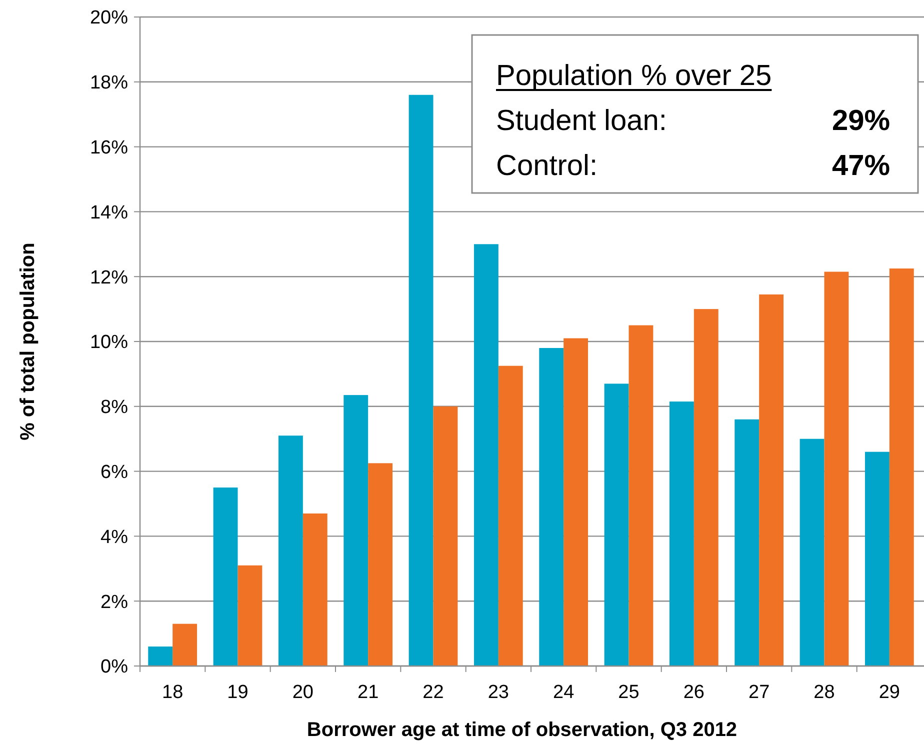 This screenshot has width=924, height=751. What do you see at coordinates (522, 730) in the screenshot?
I see `x-axis-title: Borrower age at time of observation, Q3 2012` at bounding box center [522, 730].